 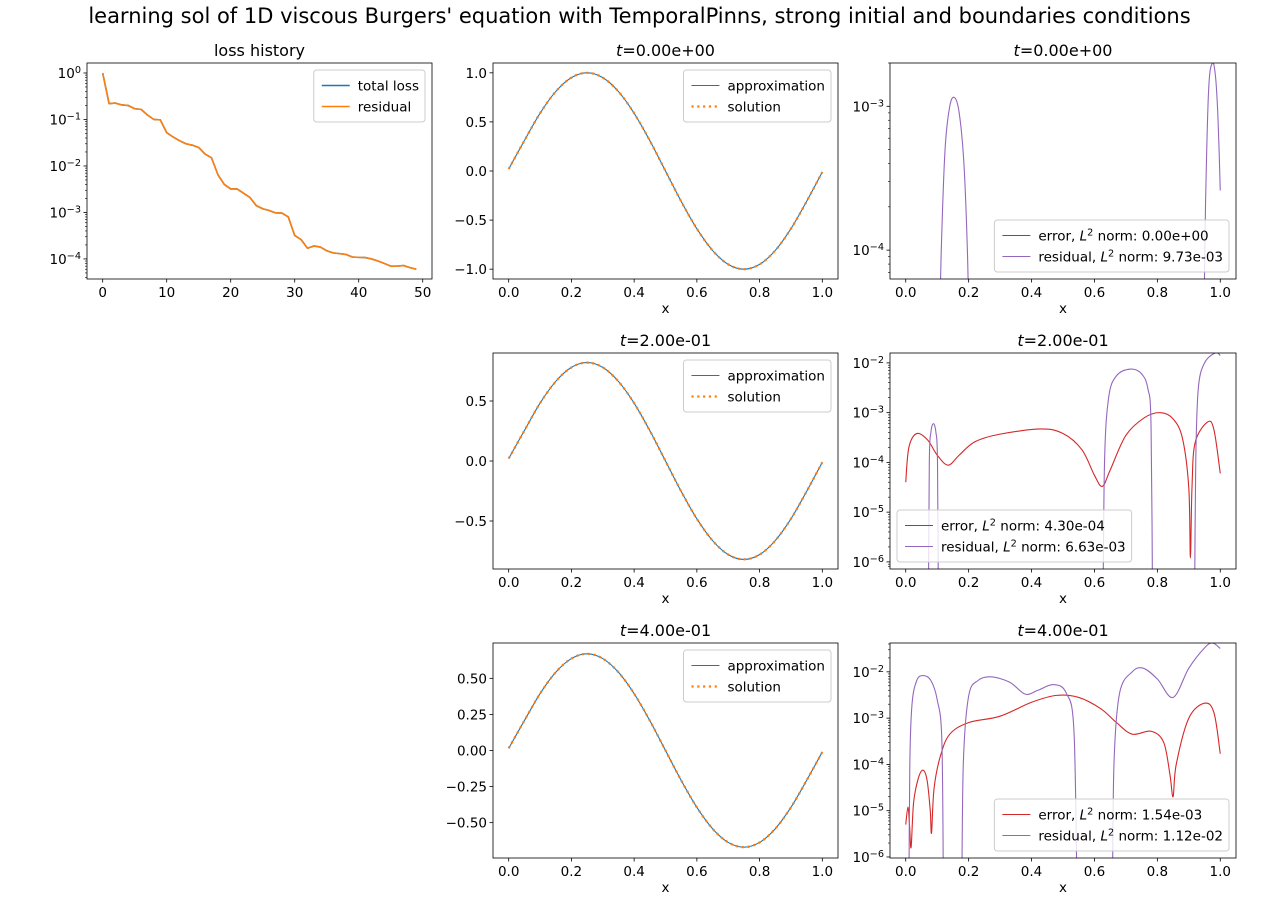 What do you see at coordinates (466, 824) in the screenshot?
I see `y-tick-label: −0.50` at bounding box center [466, 824].